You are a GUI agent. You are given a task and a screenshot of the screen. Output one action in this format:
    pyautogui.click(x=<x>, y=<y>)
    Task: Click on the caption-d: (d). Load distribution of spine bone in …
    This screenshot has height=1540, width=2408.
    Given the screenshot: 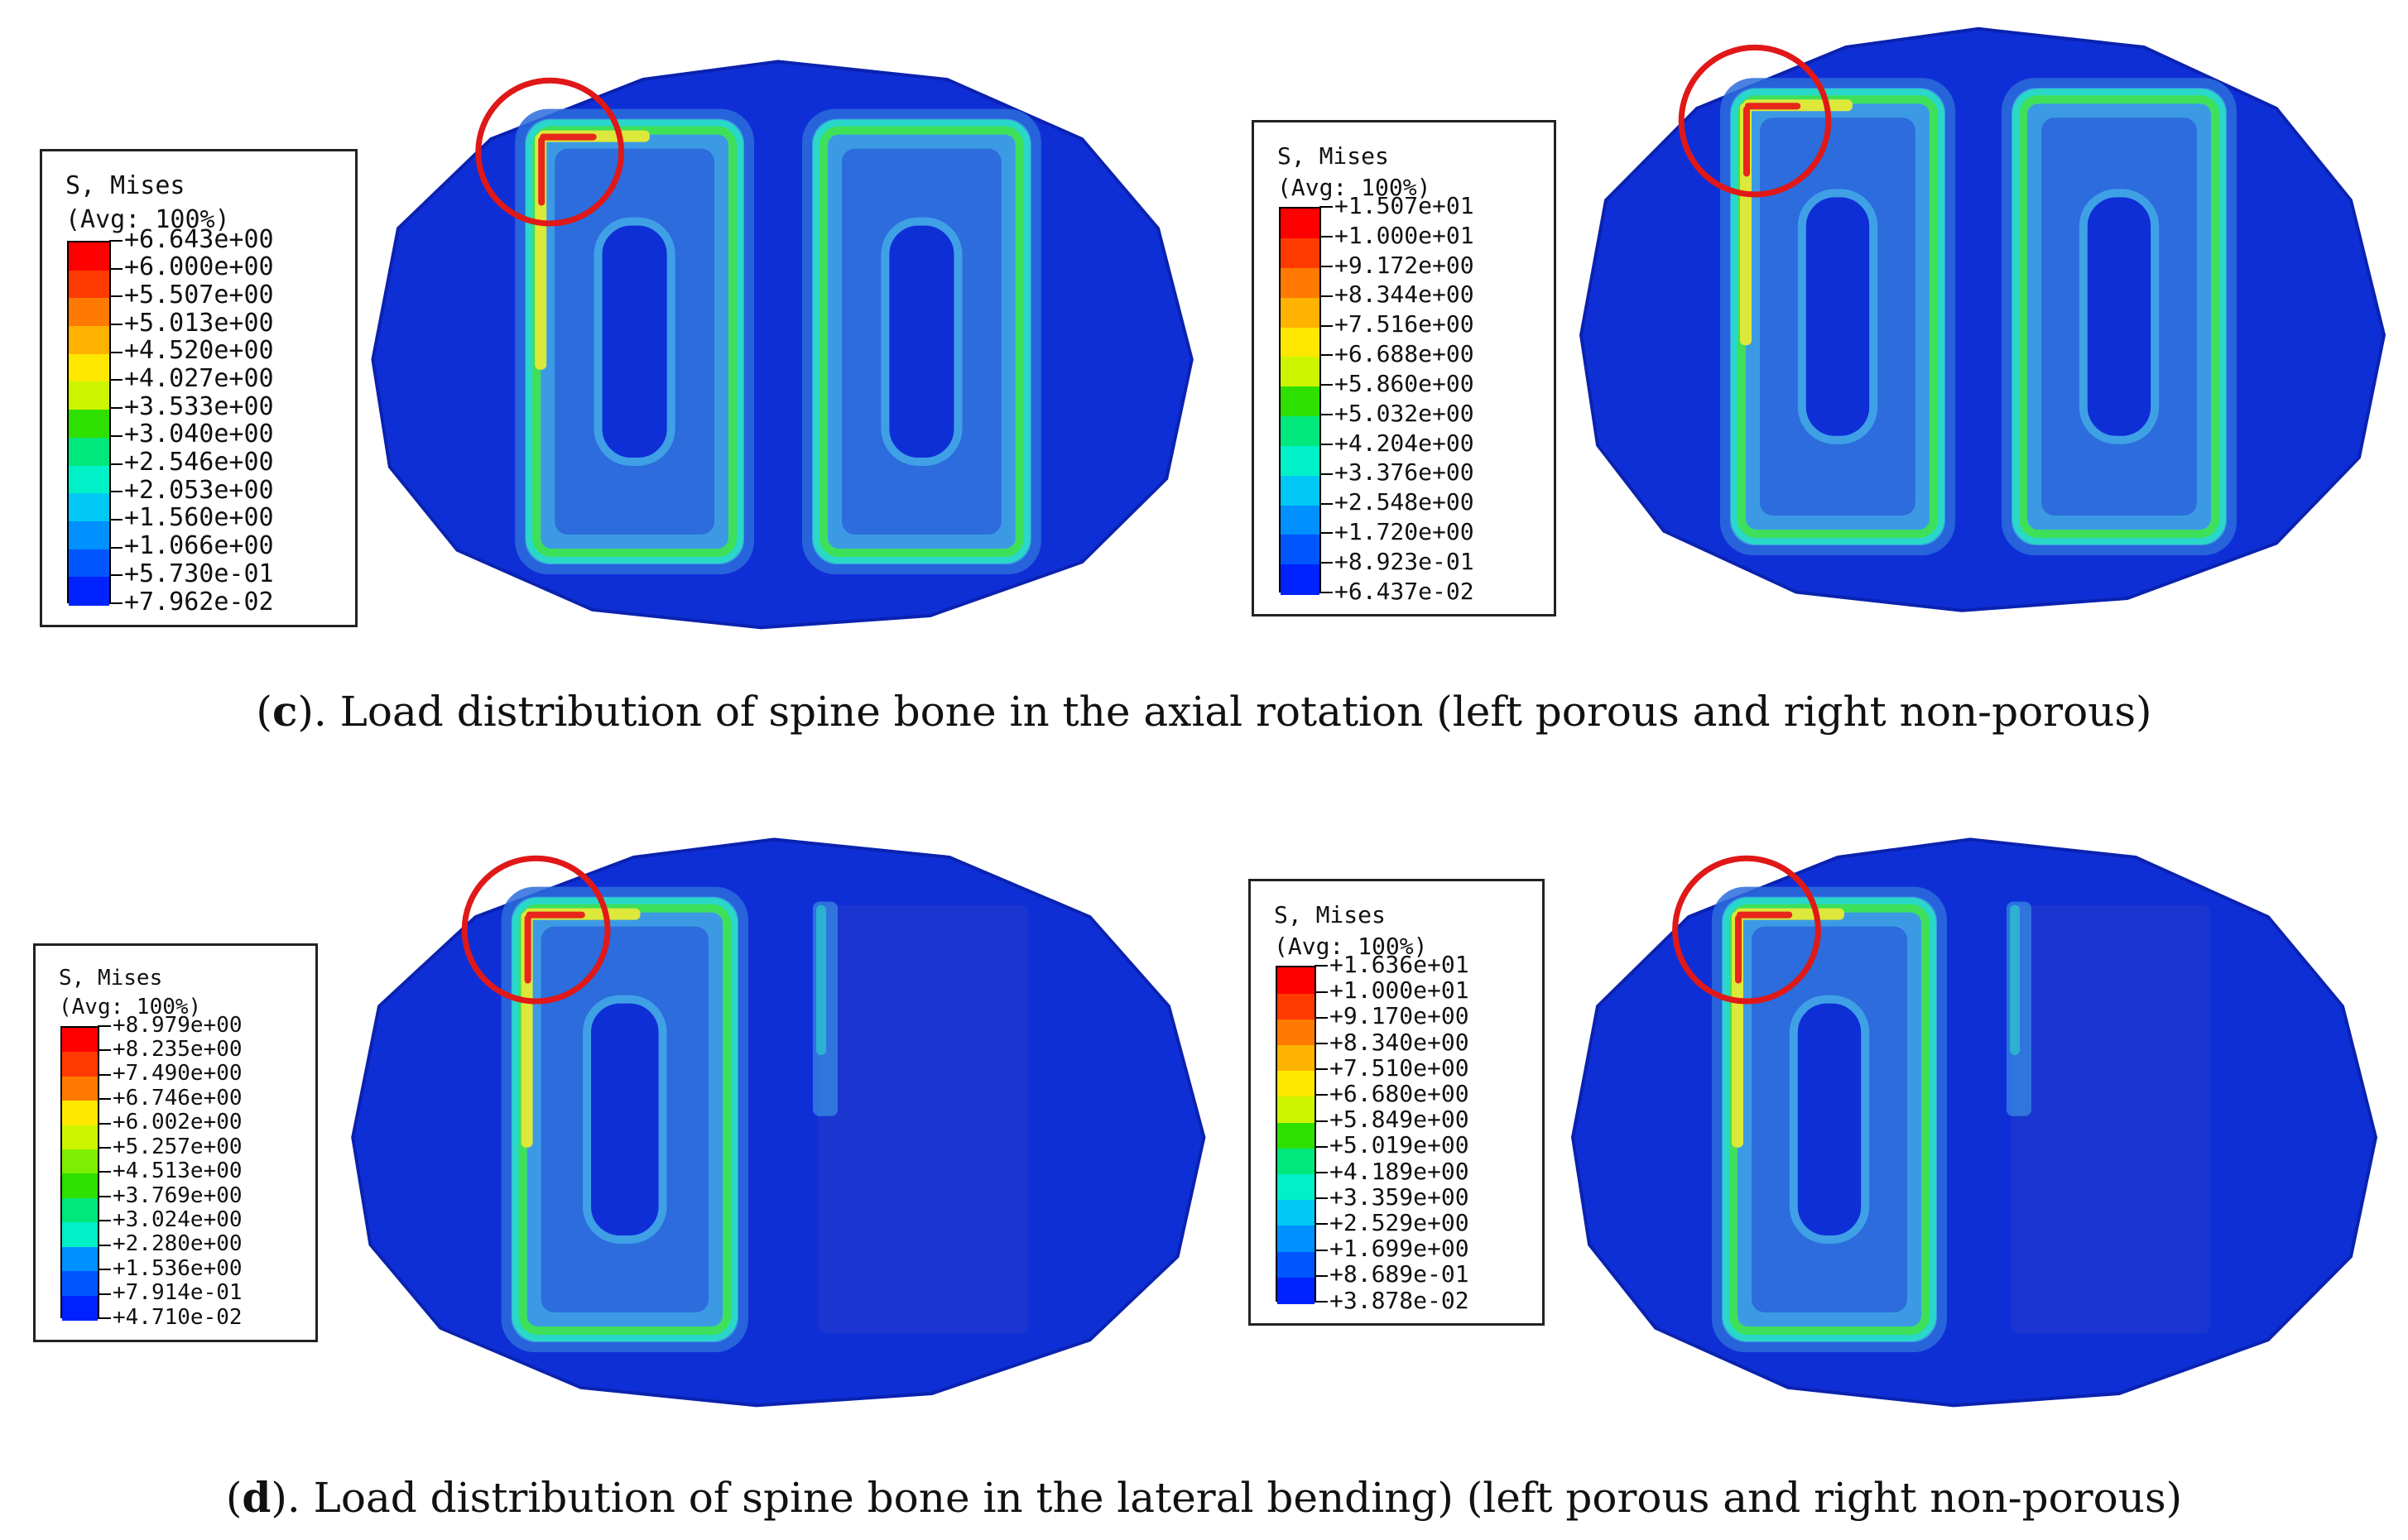 What is the action you would take?
    pyautogui.click(x=1204, y=1497)
    